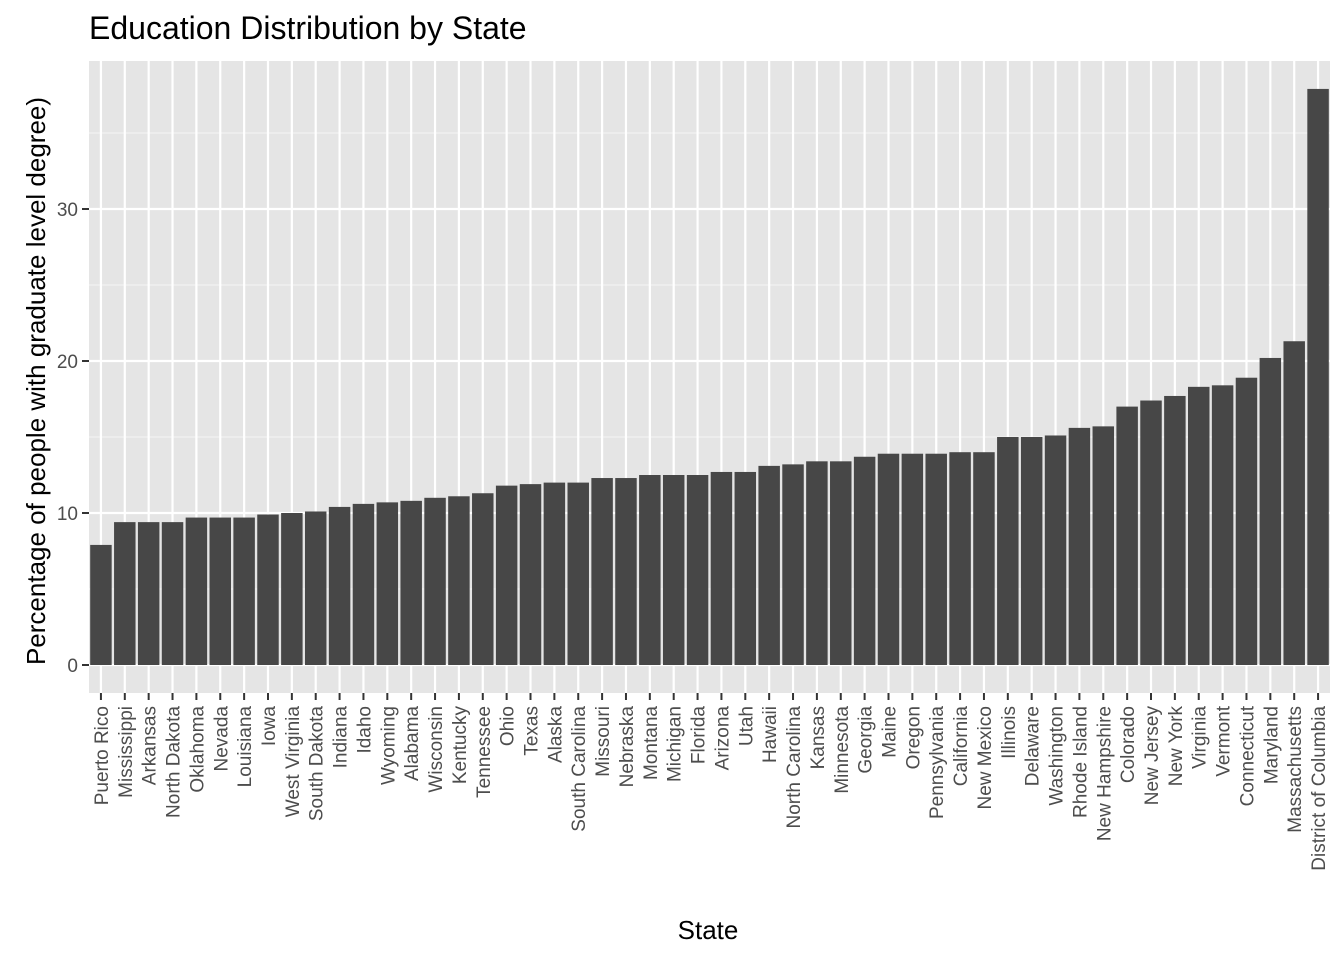  What do you see at coordinates (961, 746) in the screenshot?
I see `x-tick-label: California` at bounding box center [961, 746].